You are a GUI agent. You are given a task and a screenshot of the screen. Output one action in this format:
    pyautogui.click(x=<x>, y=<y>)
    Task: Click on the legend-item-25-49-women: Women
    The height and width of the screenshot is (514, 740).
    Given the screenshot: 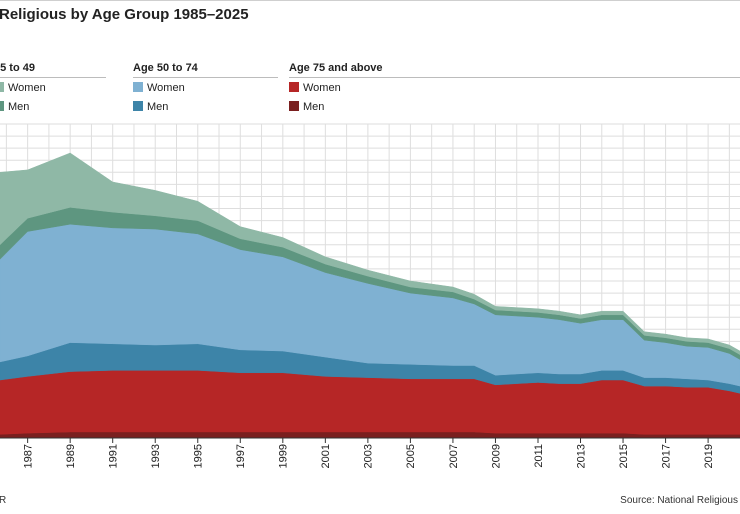 What is the action you would take?
    pyautogui.click(x=53, y=88)
    